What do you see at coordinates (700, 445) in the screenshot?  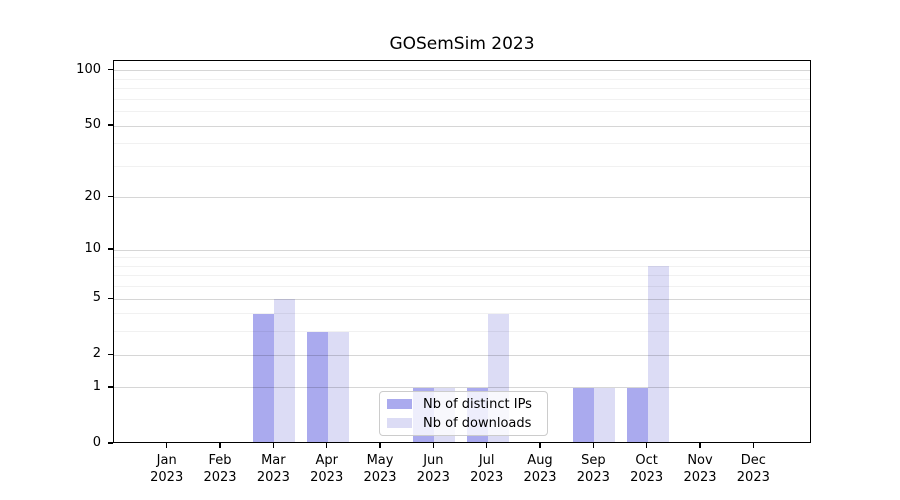 I see `x-tick-mark-nov` at bounding box center [700, 445].